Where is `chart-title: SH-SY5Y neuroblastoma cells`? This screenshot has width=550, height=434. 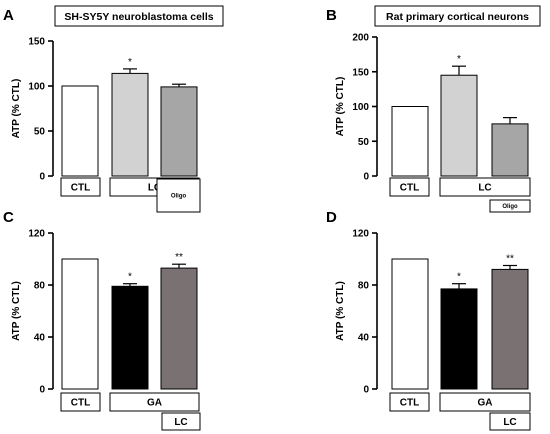
chart-title: SH-SY5Y neuroblastoma cells is located at coordinates (138, 17).